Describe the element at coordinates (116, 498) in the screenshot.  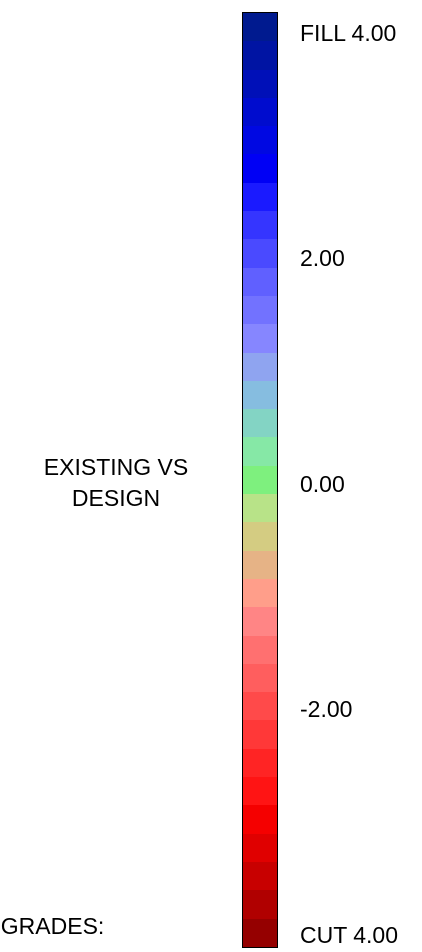
I see `legend-title-line-2: DESIGN` at that location.